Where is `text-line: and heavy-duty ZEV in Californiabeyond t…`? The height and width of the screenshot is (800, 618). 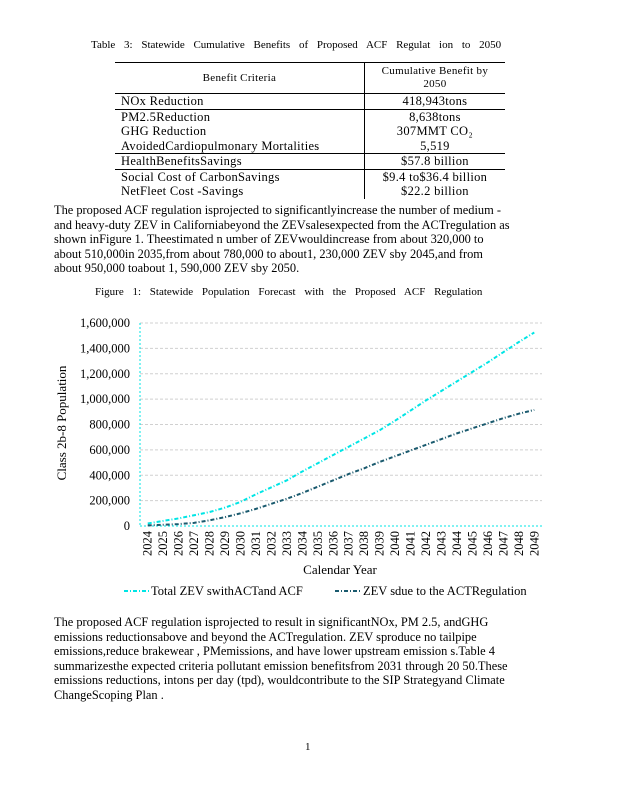
text-line: and heavy-duty ZEV in Californiabeyond t… is located at coordinates (282, 224).